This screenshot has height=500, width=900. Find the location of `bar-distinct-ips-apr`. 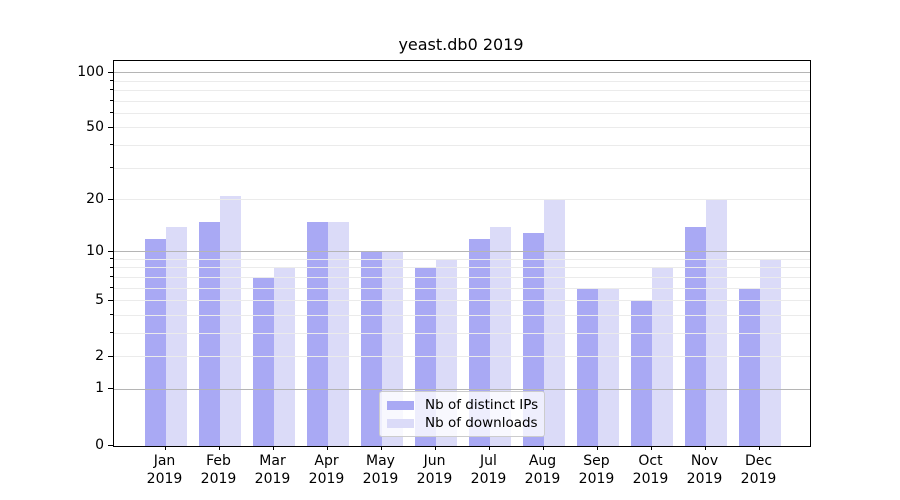

bar-distinct-ips-apr is located at coordinates (317, 333).